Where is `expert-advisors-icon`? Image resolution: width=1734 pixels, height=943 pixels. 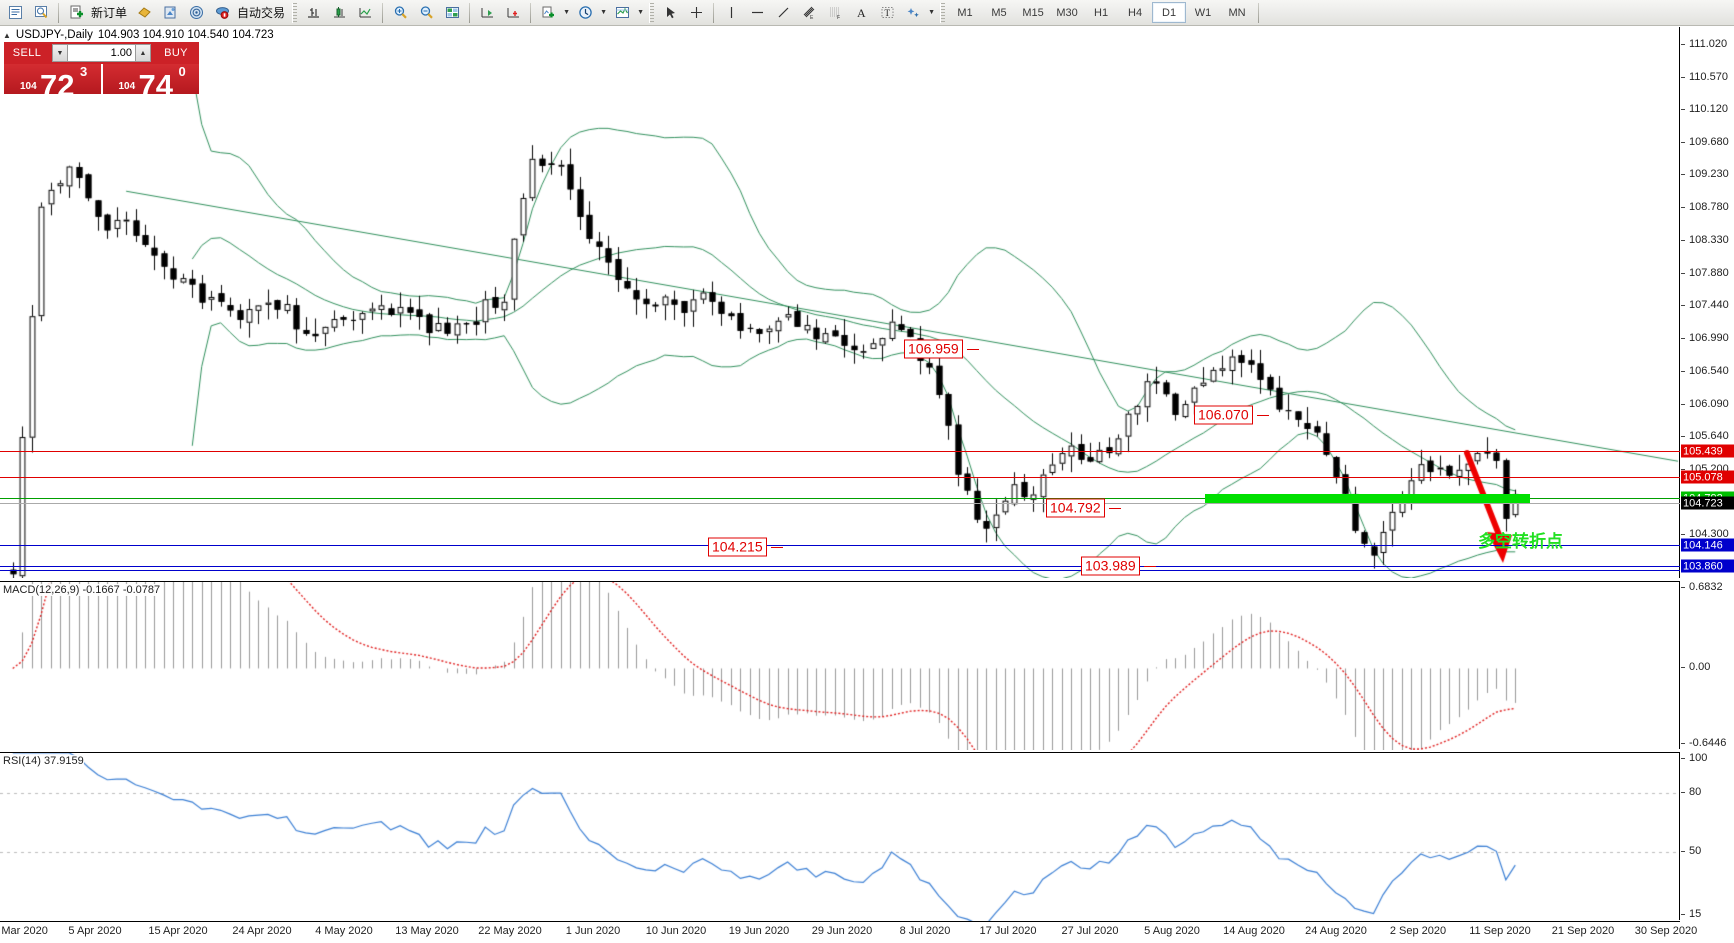
expert-advisors-icon is located at coordinates (170, 13).